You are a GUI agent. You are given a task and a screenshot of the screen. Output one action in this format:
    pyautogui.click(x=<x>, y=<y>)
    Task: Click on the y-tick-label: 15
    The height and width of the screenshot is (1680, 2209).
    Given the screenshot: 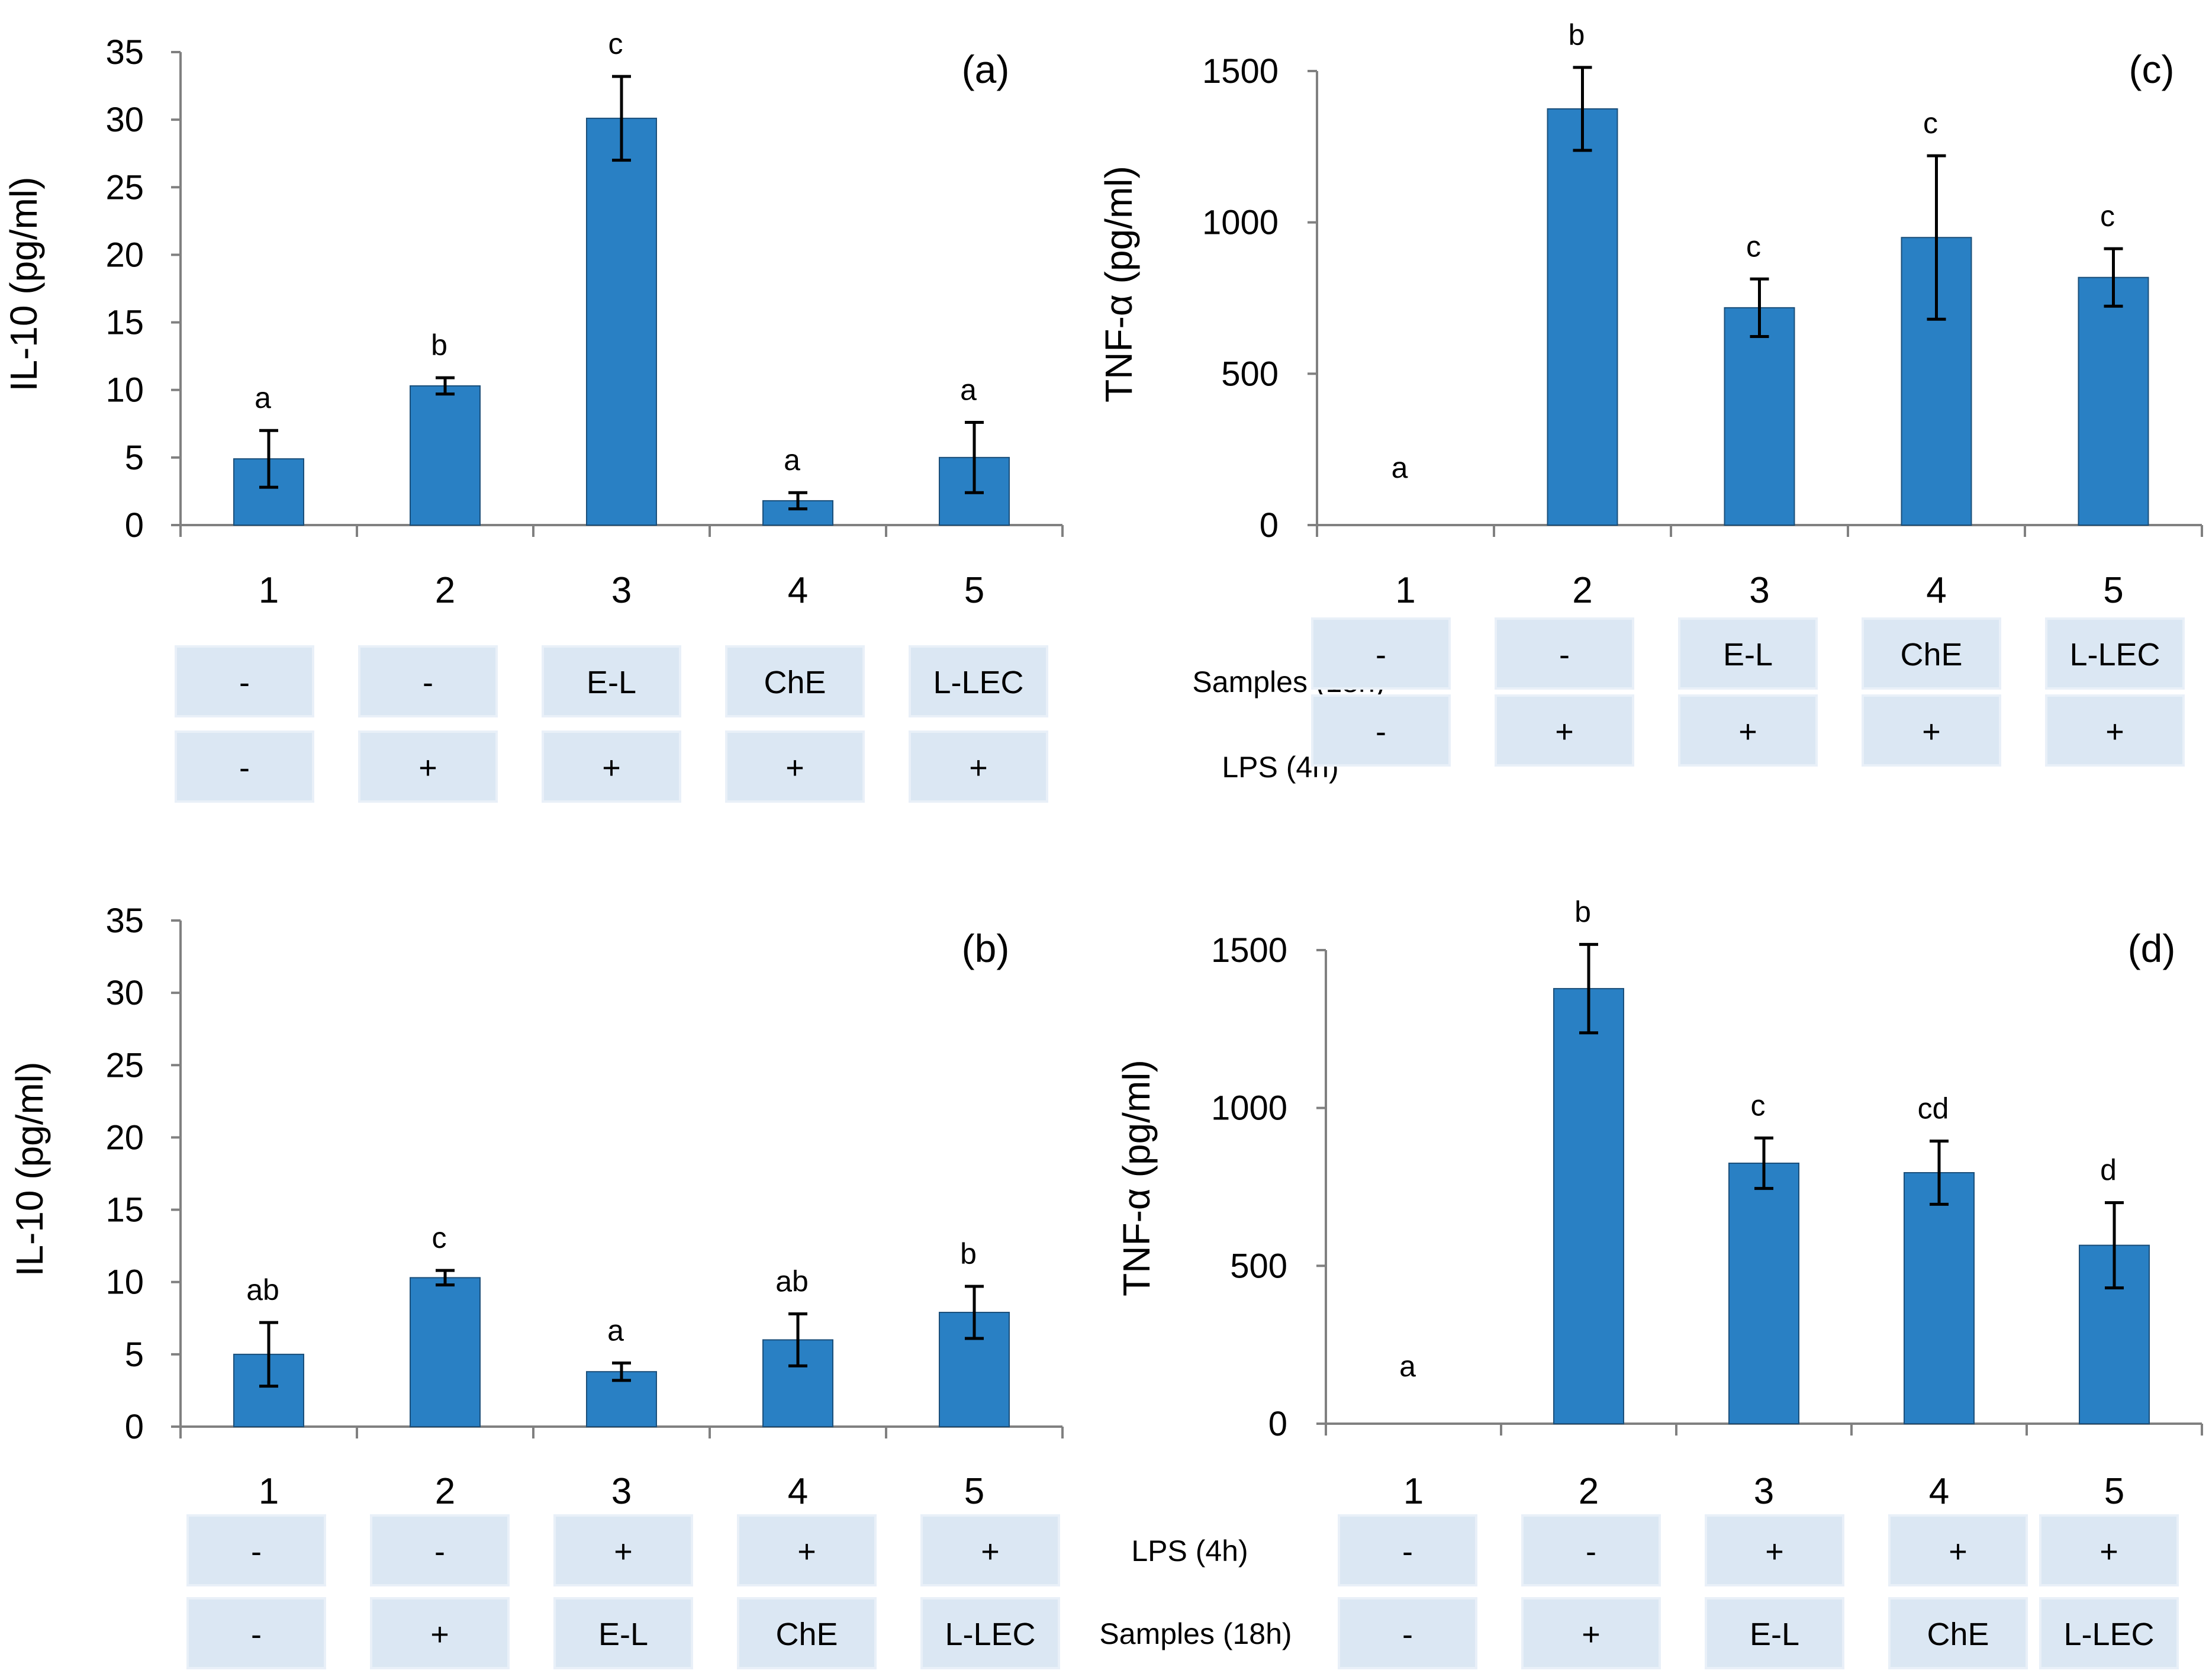 What is the action you would take?
    pyautogui.click(x=125, y=323)
    